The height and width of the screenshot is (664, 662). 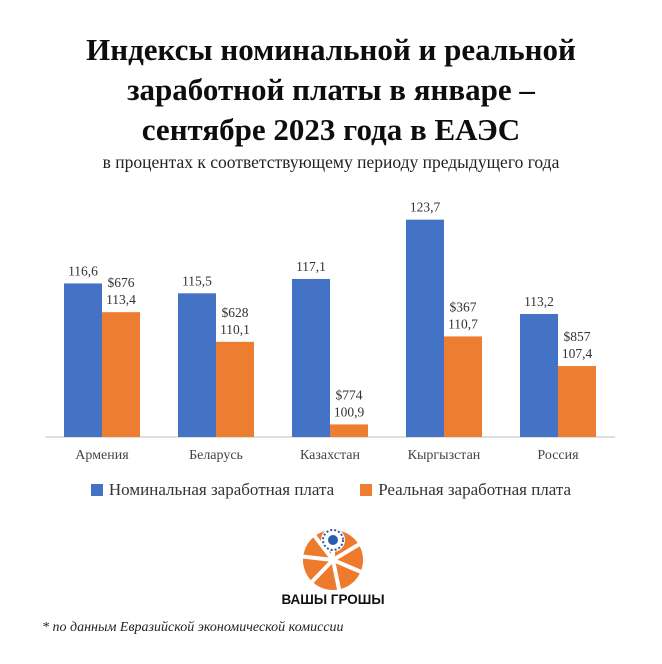 What do you see at coordinates (311, 266) in the screenshot?
I see `data-label-nominal-2: 117,1` at bounding box center [311, 266].